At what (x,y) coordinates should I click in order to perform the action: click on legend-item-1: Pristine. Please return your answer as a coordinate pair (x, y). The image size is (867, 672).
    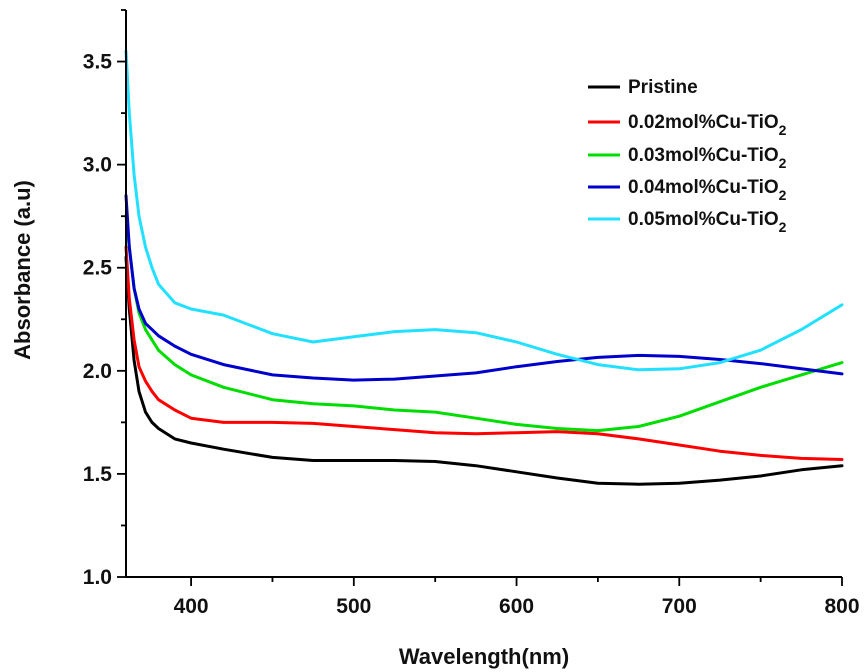
    Looking at the image, I should click on (643, 87).